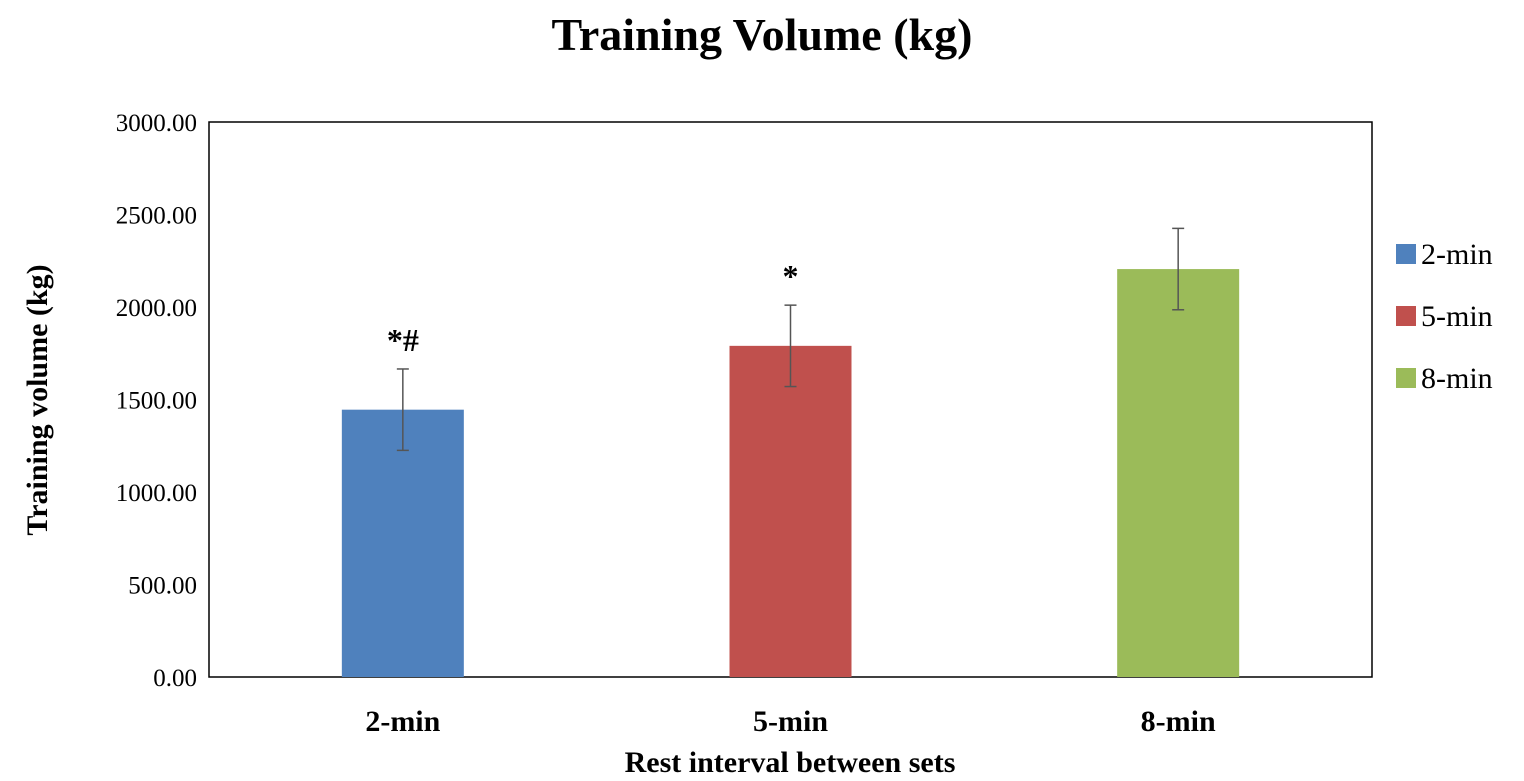  What do you see at coordinates (1406, 254) in the screenshot?
I see `legend-swatch-2-min` at bounding box center [1406, 254].